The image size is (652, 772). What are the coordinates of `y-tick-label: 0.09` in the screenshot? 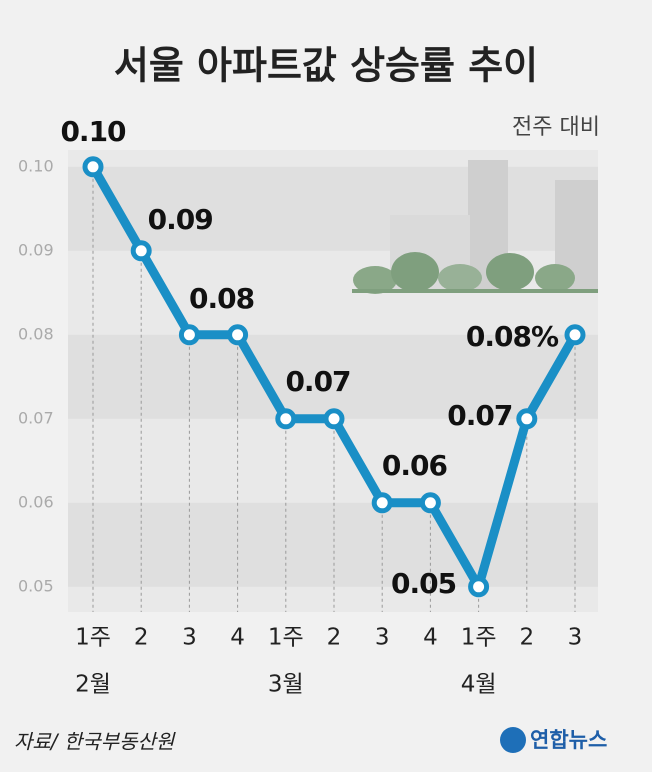 It's located at (36, 249).